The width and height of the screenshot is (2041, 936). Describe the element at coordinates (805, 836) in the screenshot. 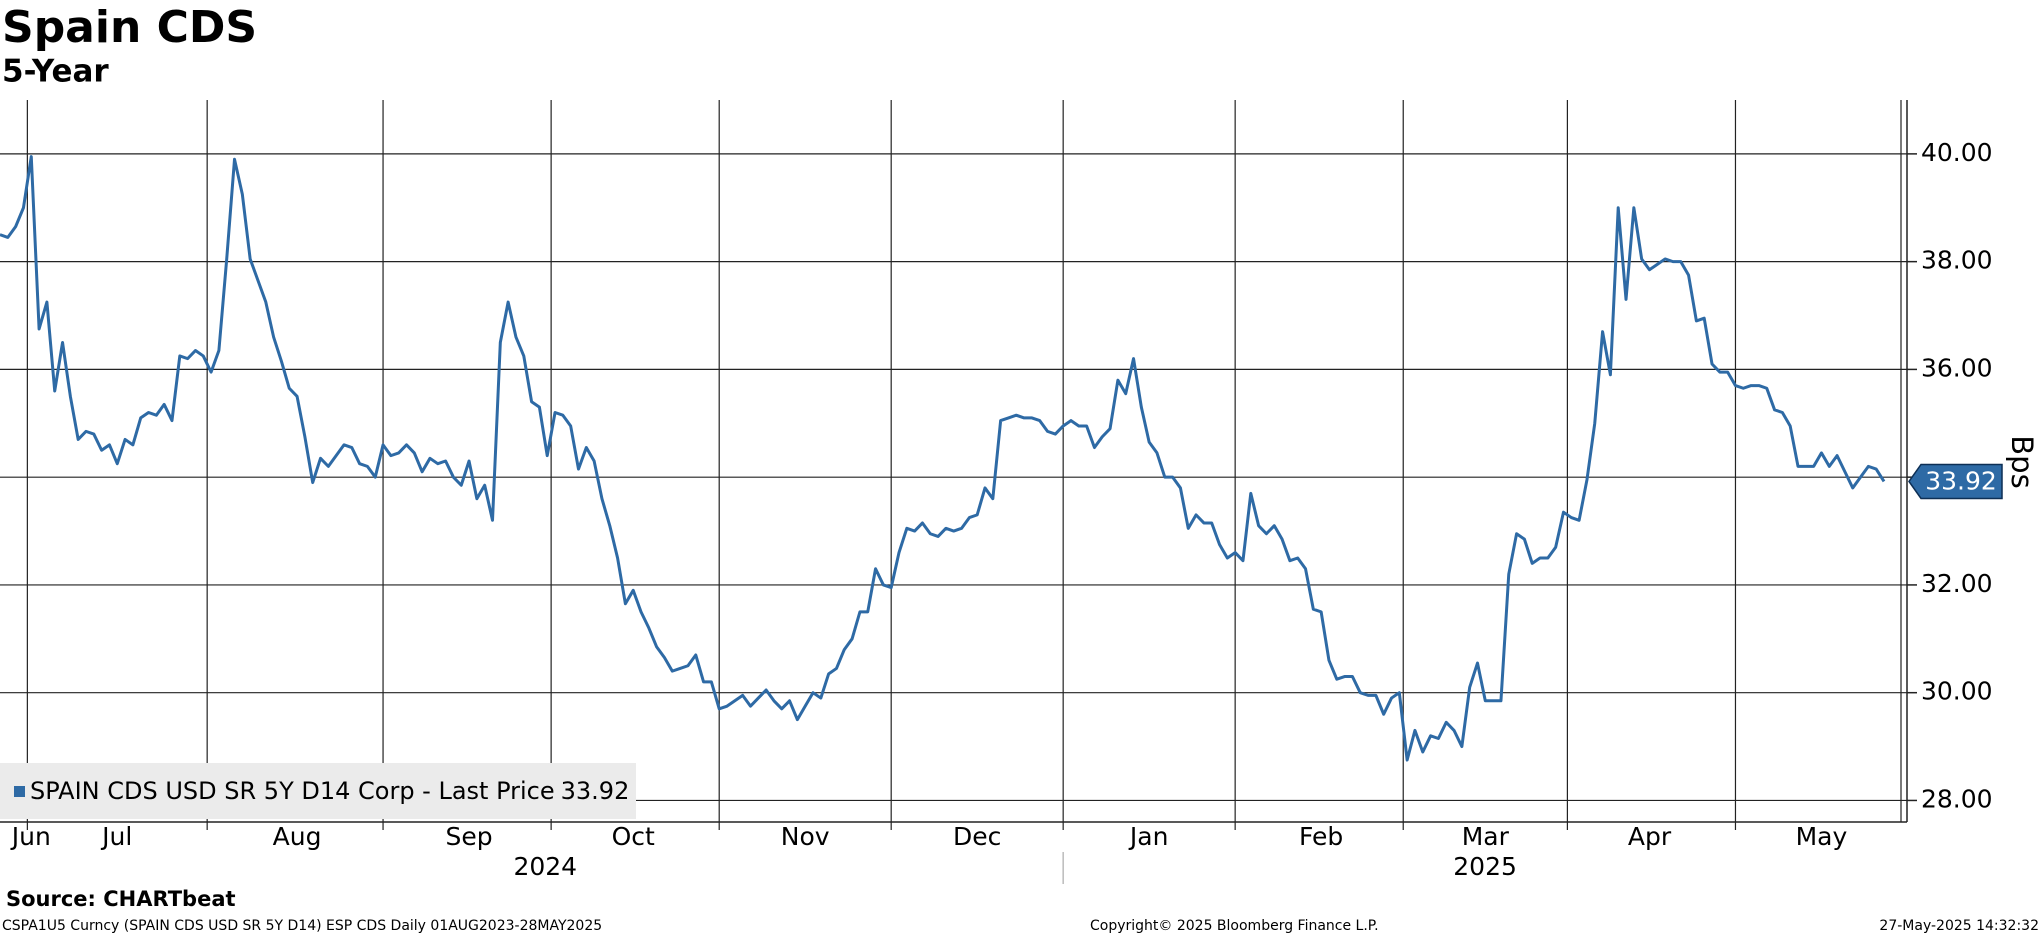

I see `x-tick-label: Nov` at that location.